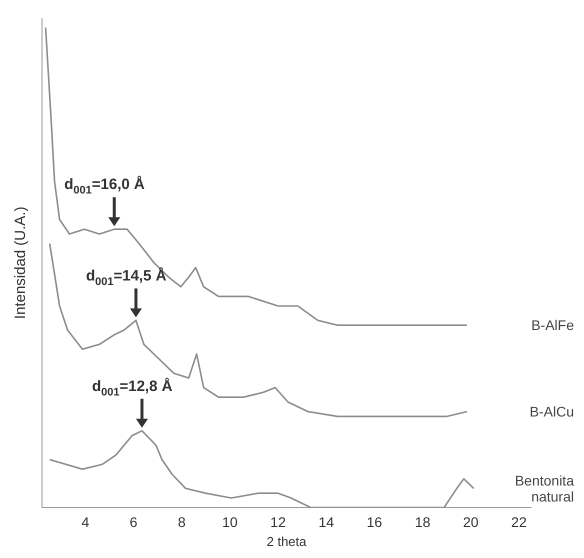  Describe the element at coordinates (552, 412) in the screenshot. I see `text: B-AlCu` at that location.